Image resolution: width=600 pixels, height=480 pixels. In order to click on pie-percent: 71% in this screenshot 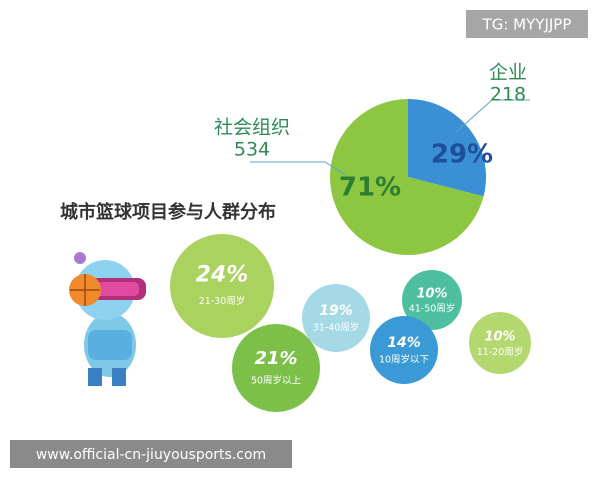, I will do `click(370, 188)`.